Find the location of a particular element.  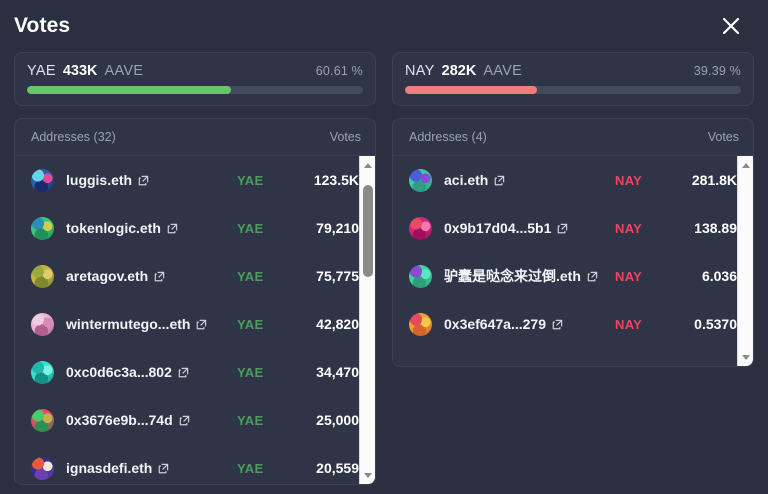

table-row: luggis.eth YAE 123.5K is located at coordinates (195, 180).